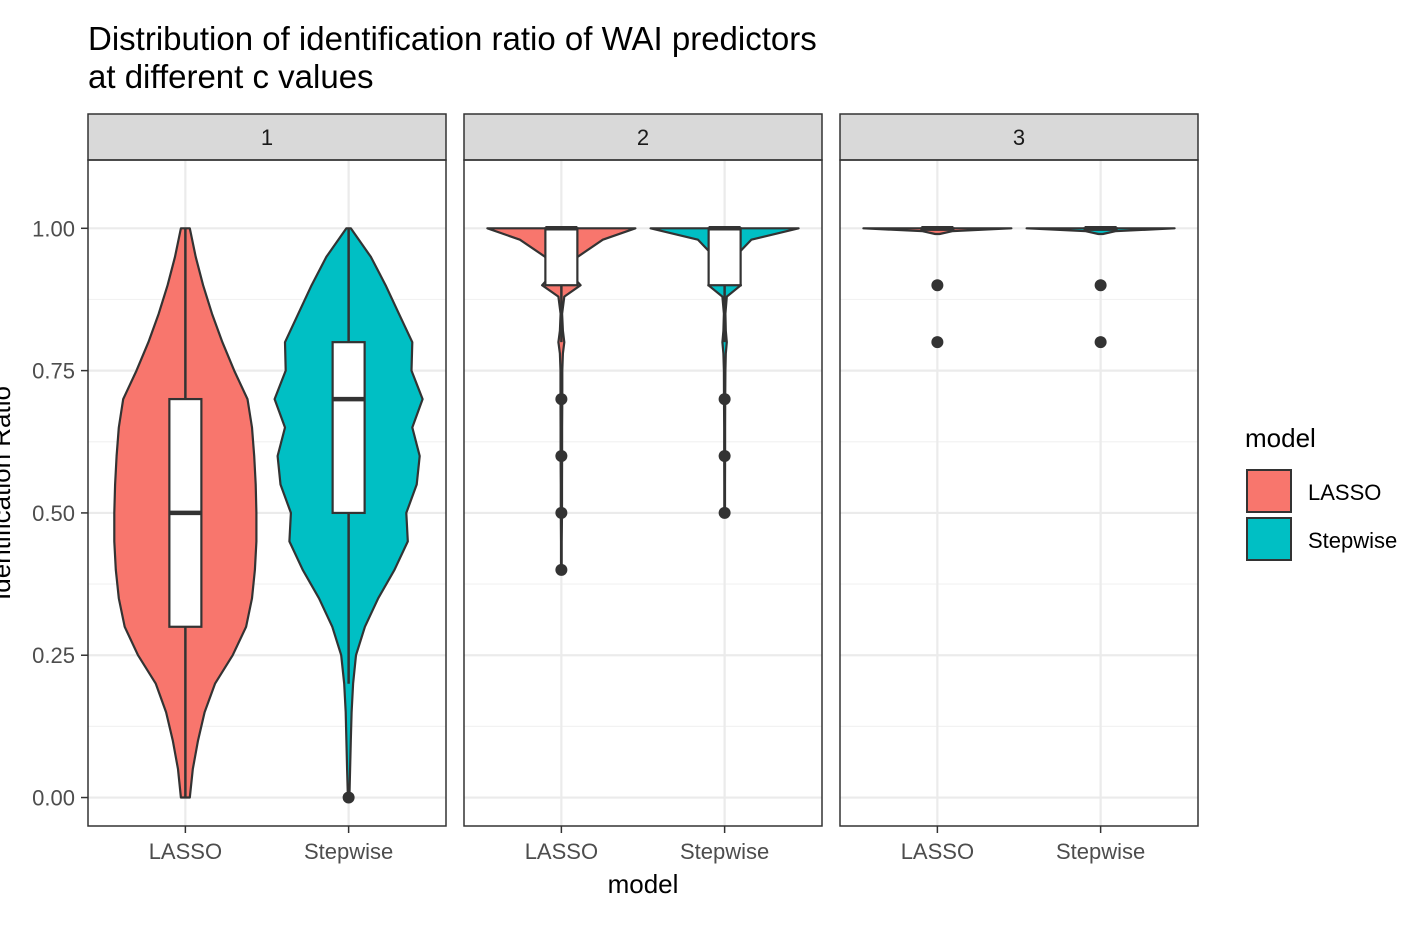 This screenshot has height=932, width=1424. I want to click on y-axis: 0.00 0.25 0.50 0.75 1.00, so click(60, 513).